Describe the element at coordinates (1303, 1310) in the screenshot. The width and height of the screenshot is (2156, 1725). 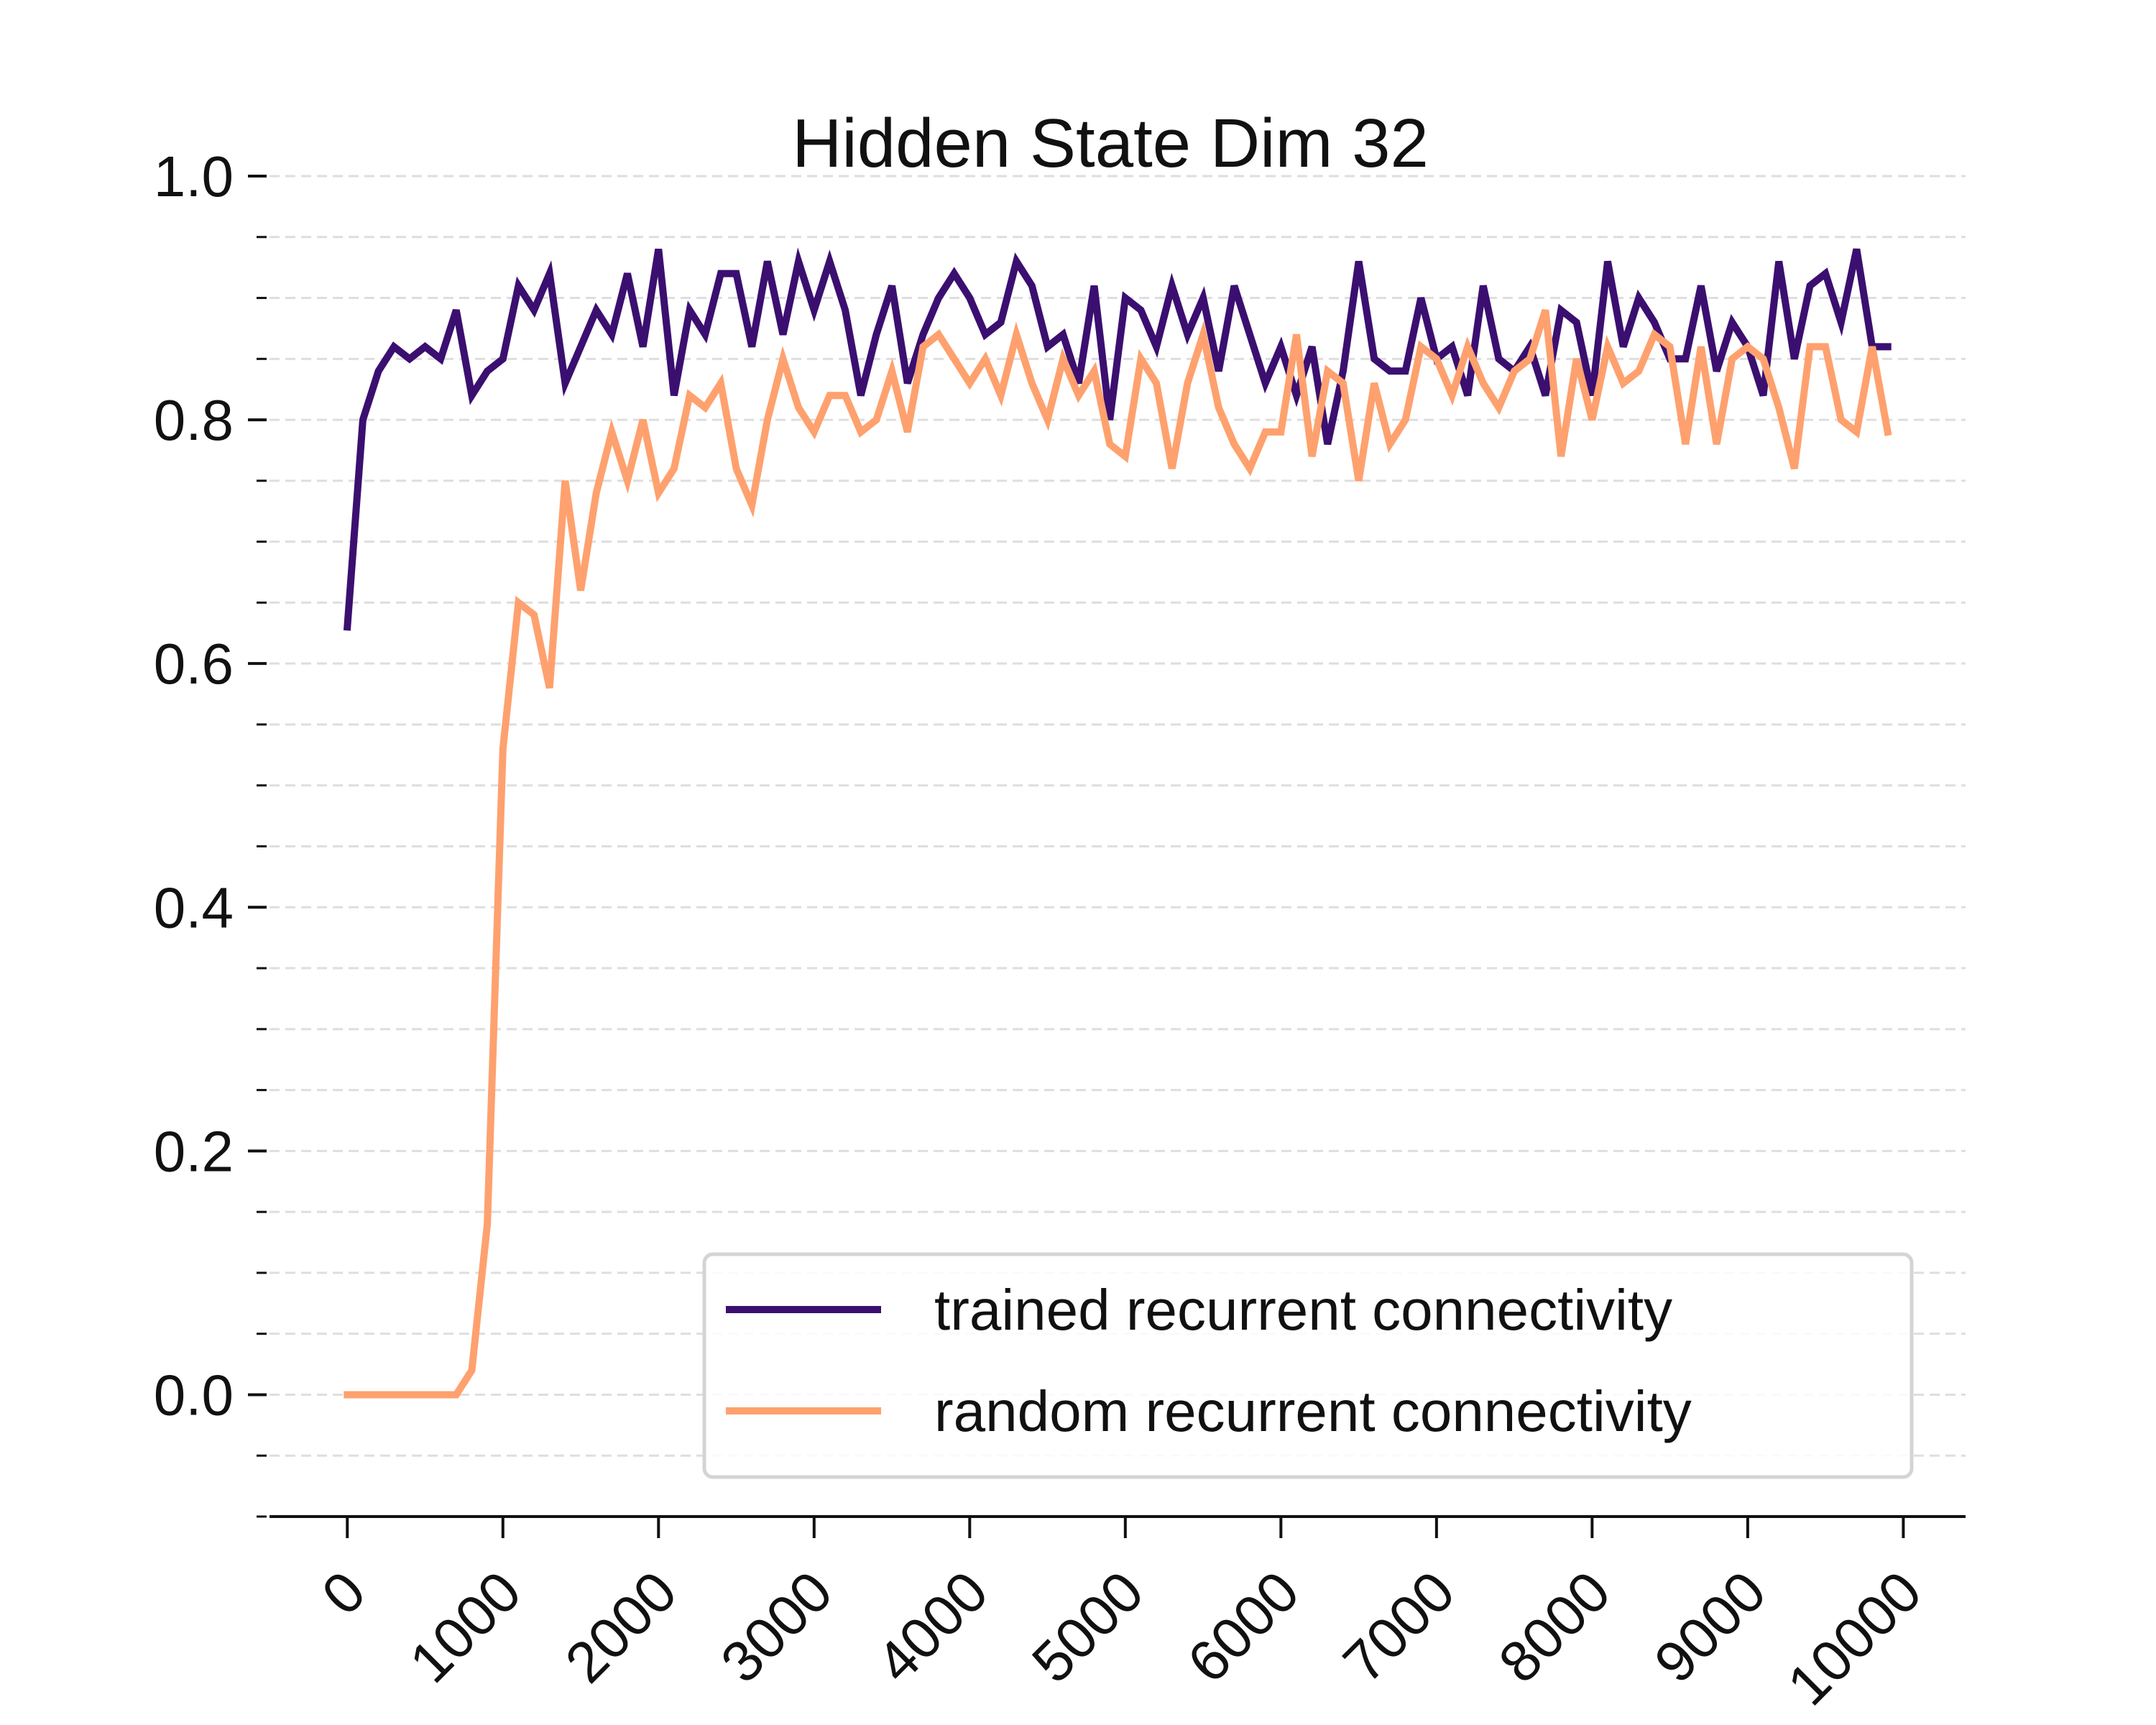
I see `legend-label-trained: trained recurrent connectivity` at that location.